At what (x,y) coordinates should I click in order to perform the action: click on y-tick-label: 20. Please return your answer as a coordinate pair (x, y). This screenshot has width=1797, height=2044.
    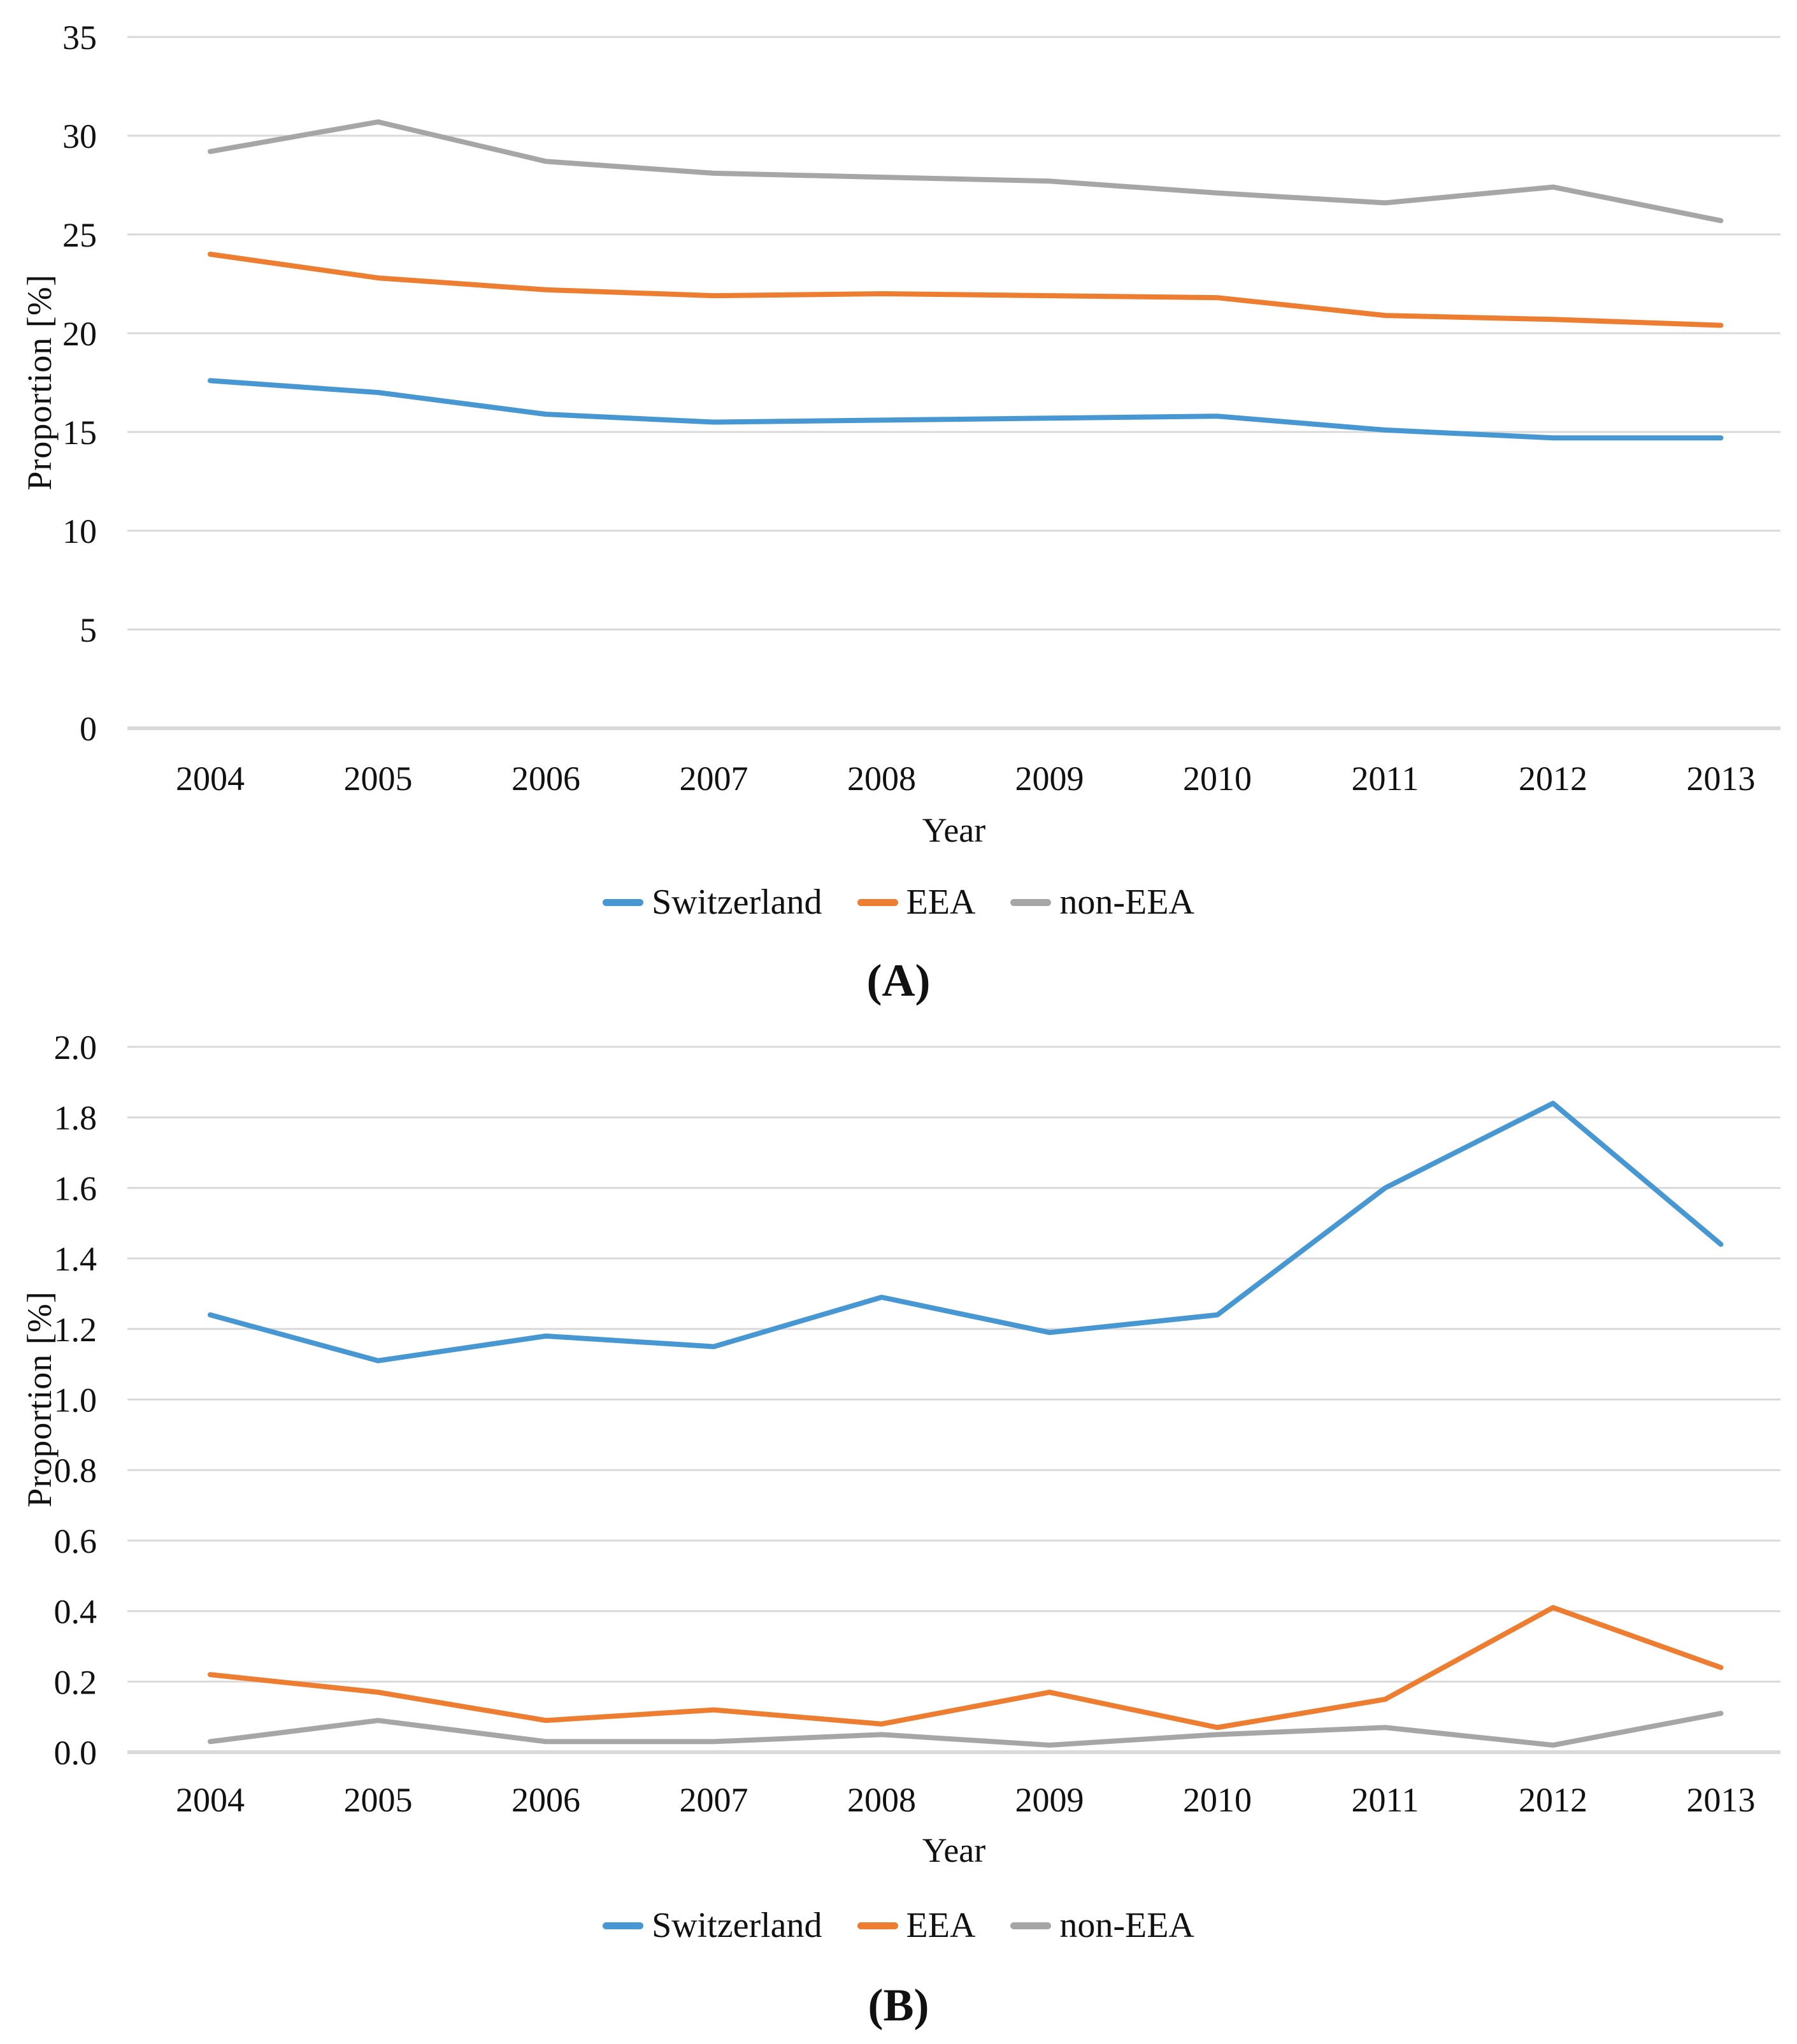
    Looking at the image, I should click on (79, 334).